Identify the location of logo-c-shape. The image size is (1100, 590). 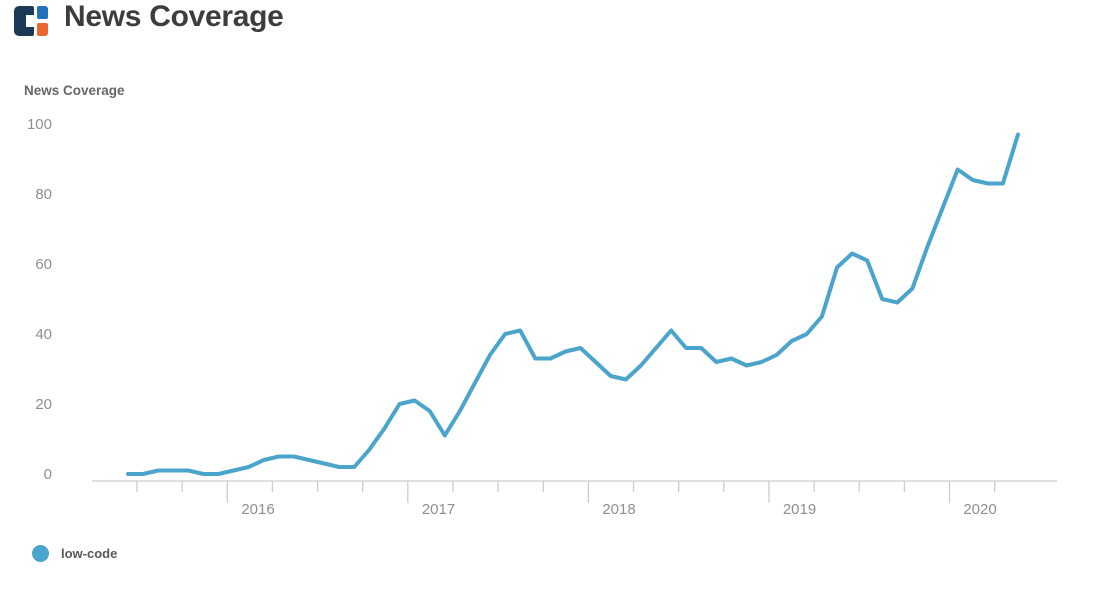
(24, 21).